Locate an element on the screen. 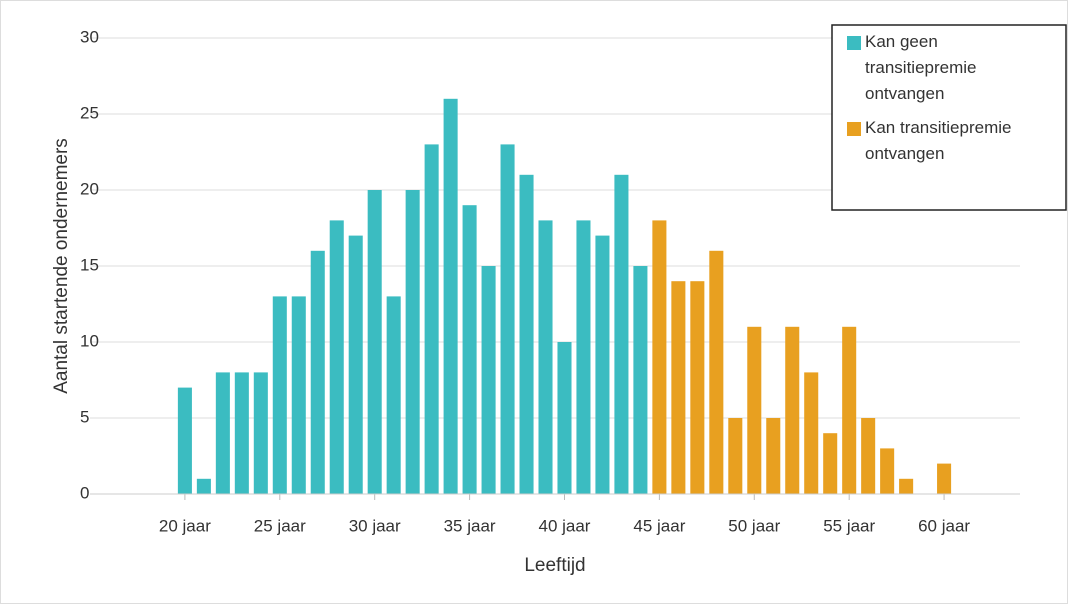 The width and height of the screenshot is (1069, 605). legend-label: Kan transitiepremie ontvangen is located at coordinates (938, 140).